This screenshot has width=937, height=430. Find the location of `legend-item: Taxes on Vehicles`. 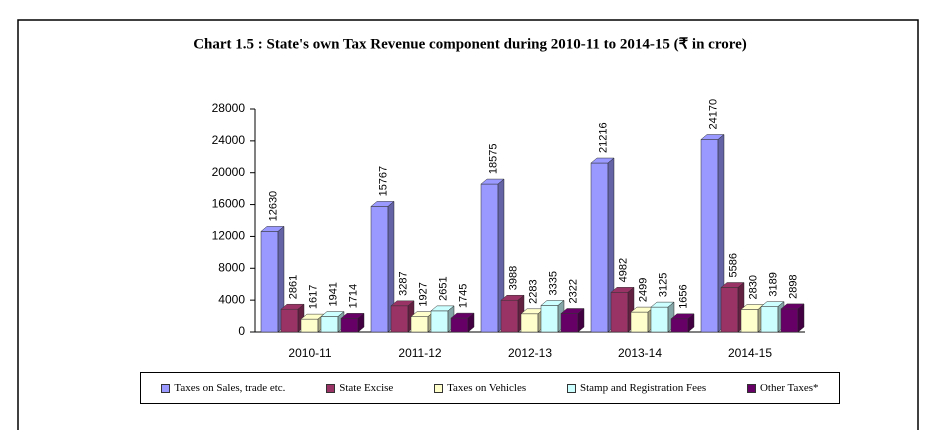

legend-item: Taxes on Vehicles is located at coordinates (480, 388).